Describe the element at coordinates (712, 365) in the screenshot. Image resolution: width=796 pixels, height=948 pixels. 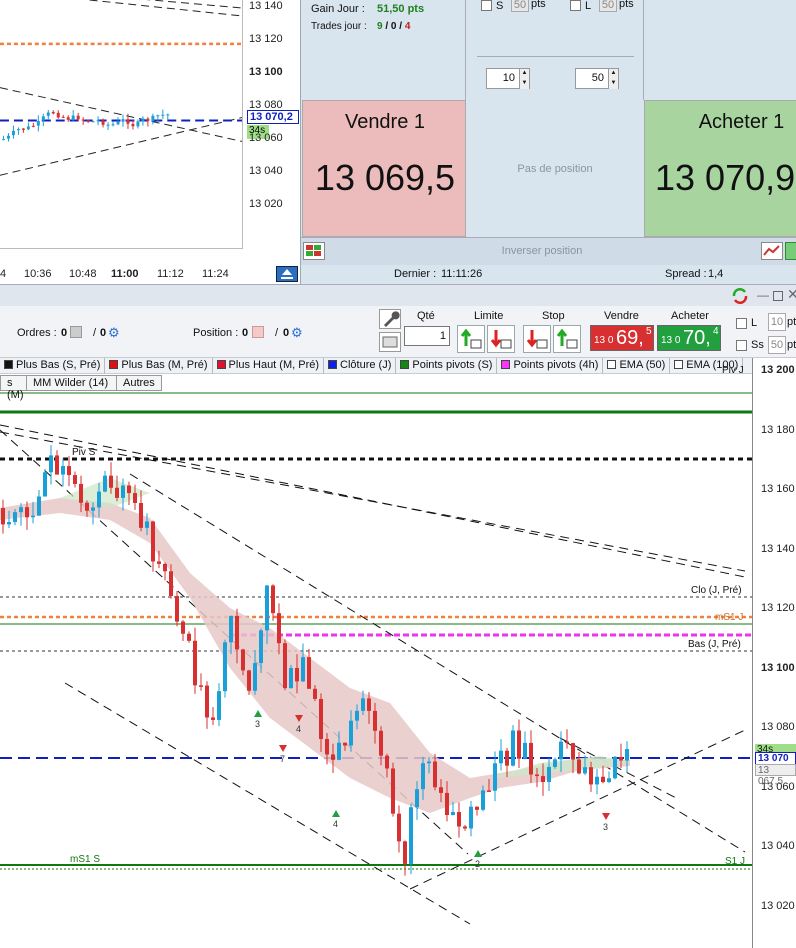
I see `legend-label: EMA (100)` at that location.